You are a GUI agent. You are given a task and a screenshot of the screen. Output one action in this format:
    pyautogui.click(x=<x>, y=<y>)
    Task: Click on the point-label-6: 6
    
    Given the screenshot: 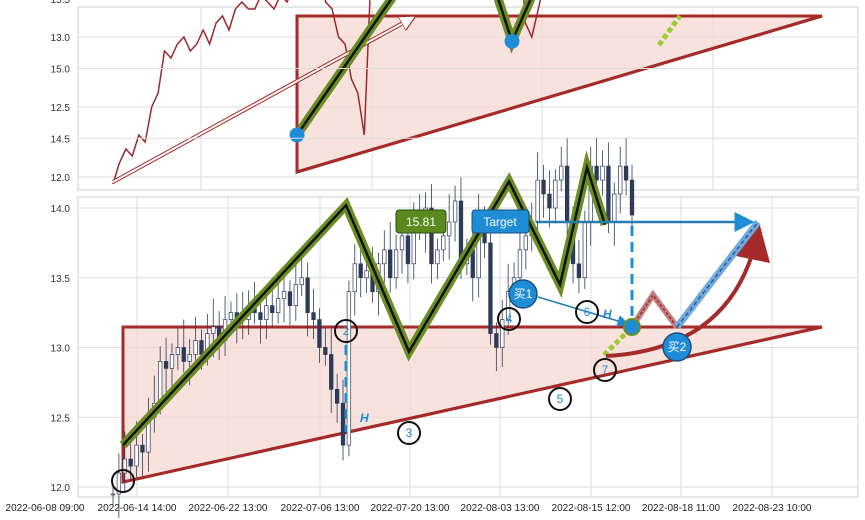 What is the action you would take?
    pyautogui.click(x=587, y=312)
    